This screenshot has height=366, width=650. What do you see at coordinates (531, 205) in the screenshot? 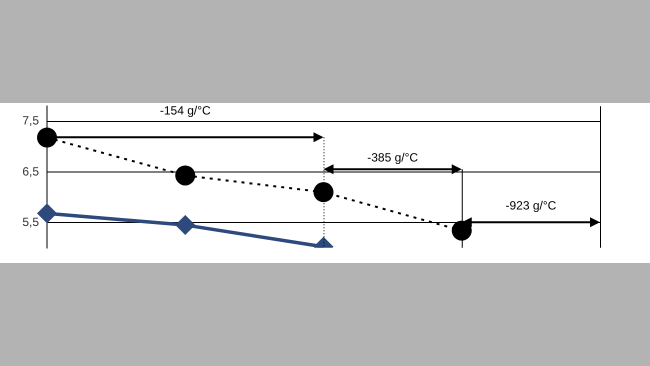
I see `annotation: -923 g/°C` at bounding box center [531, 205].